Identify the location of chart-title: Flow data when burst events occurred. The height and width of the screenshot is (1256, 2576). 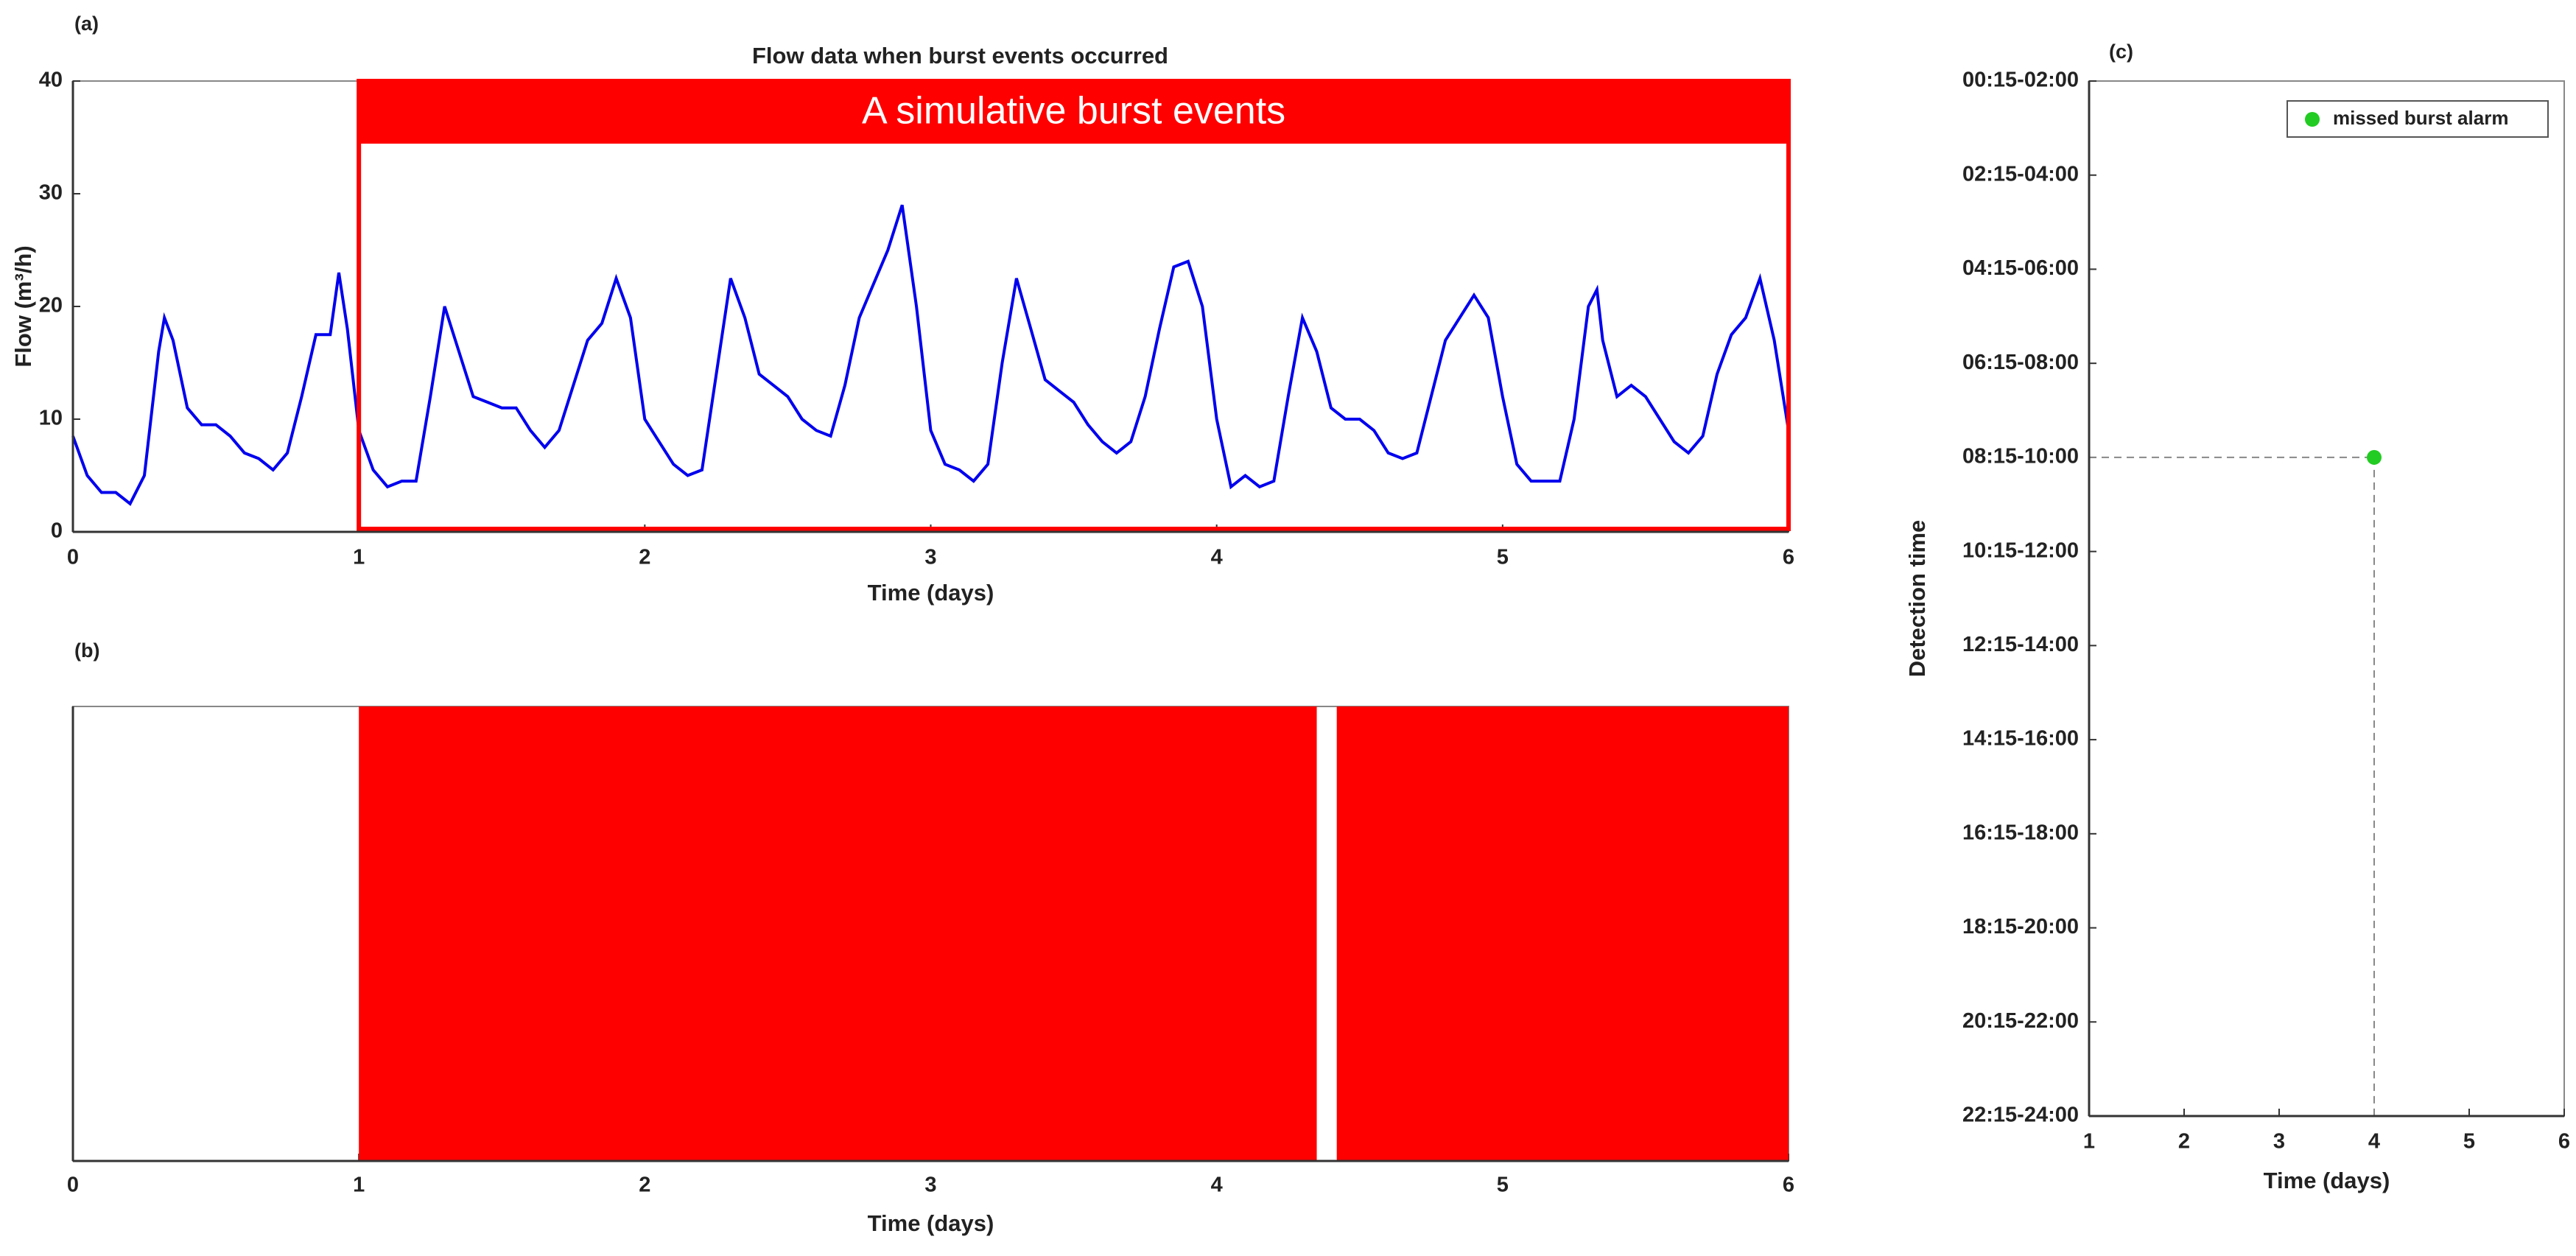
(960, 56).